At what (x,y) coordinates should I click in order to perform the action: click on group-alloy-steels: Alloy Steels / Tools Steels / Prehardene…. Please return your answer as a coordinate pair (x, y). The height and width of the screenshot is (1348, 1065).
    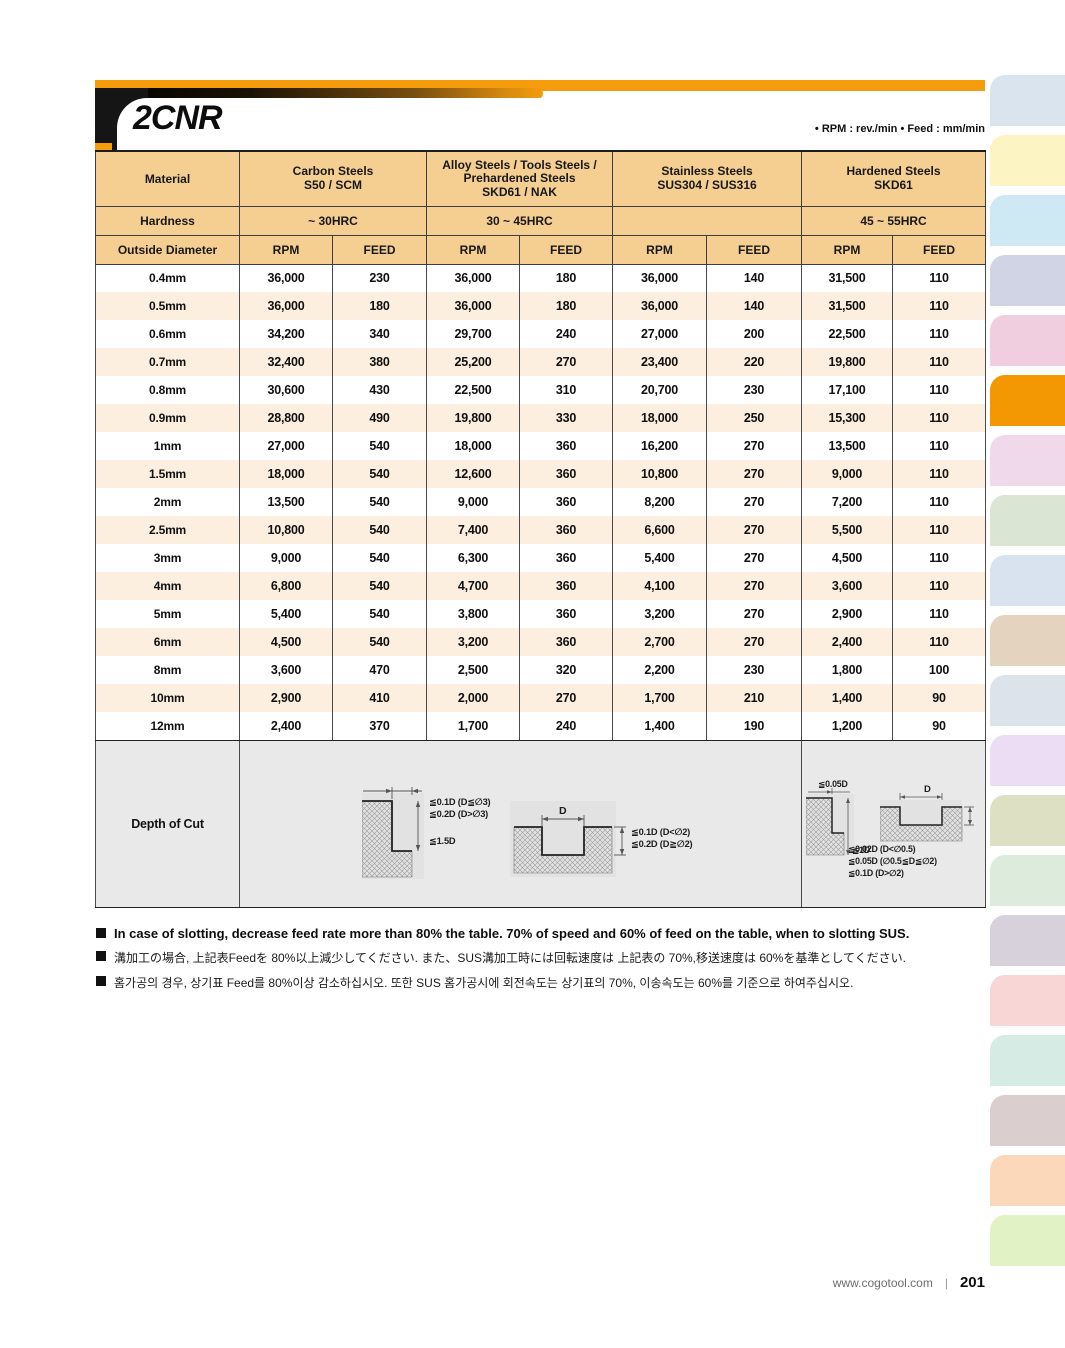
    Looking at the image, I should click on (520, 178).